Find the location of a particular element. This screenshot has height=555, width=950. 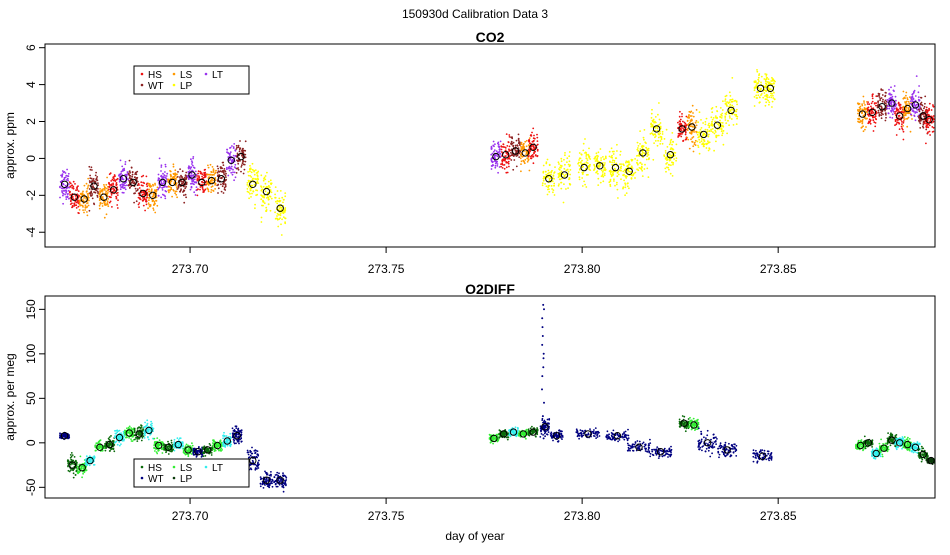

co2-legend-label: LT is located at coordinates (217, 75).